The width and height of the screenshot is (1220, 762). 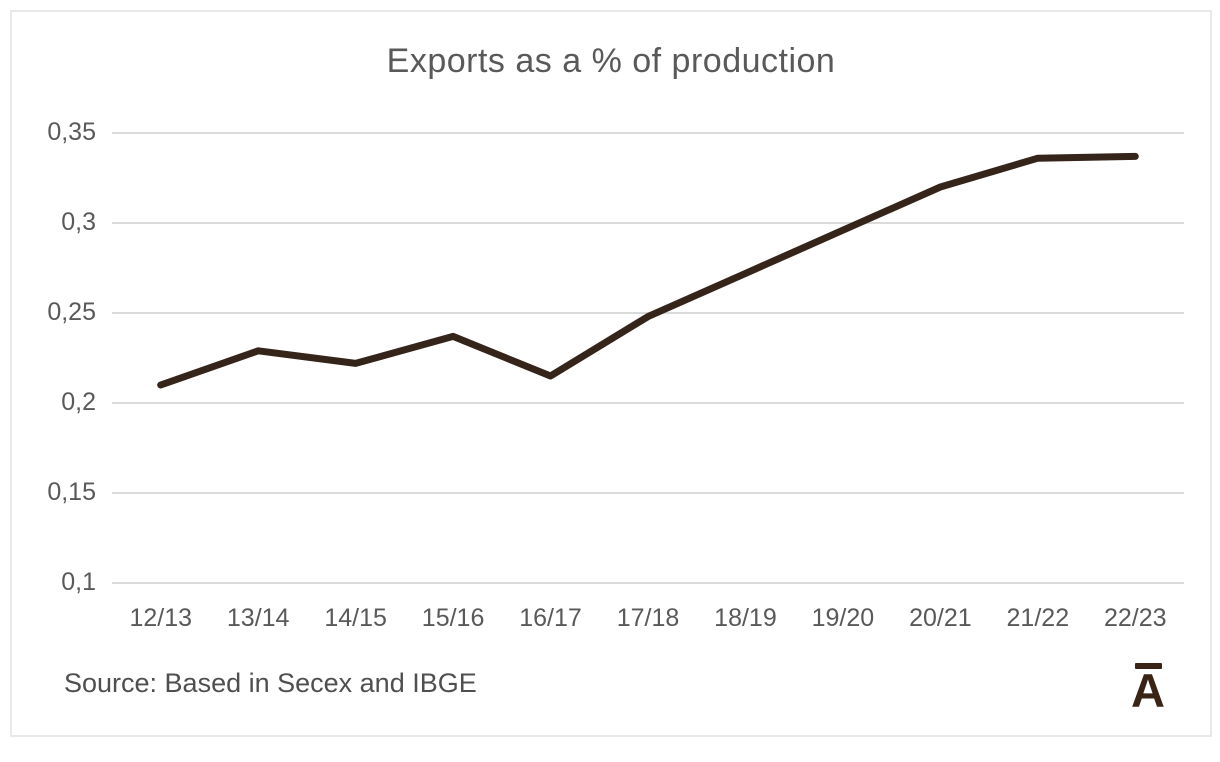 I want to click on logo-letter: A, so click(x=1148, y=690).